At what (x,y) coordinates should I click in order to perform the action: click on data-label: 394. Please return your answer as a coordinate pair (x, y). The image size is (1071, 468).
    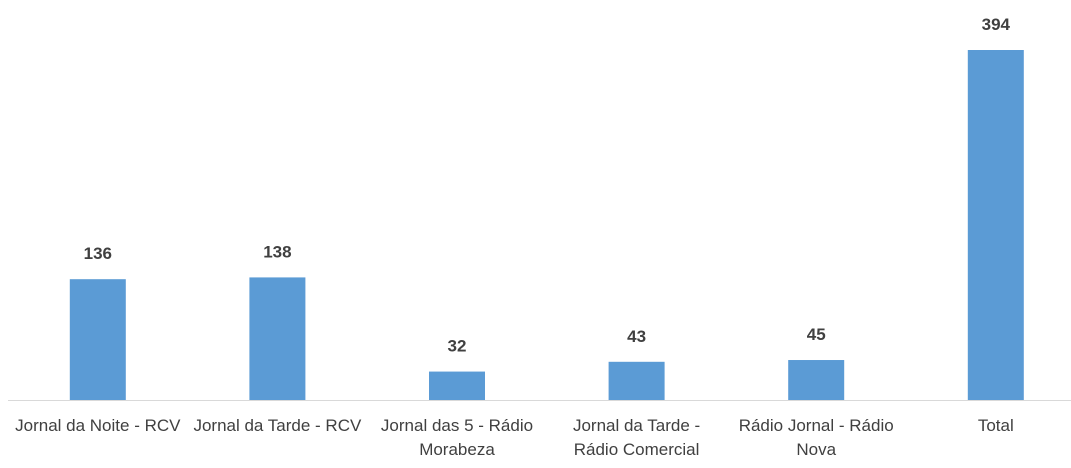
    Looking at the image, I should click on (996, 24).